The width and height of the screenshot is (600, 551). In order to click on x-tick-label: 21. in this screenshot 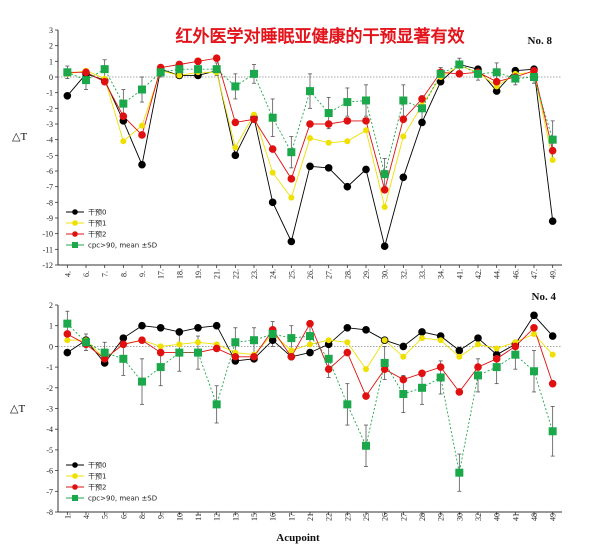, I will do `click(217, 274)`.